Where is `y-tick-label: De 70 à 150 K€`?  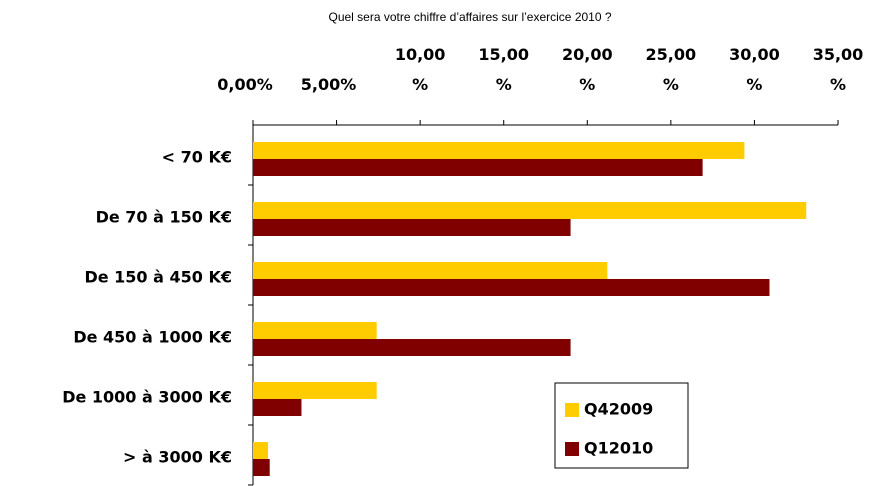
y-tick-label: De 70 à 150 K€ is located at coordinates (164, 217).